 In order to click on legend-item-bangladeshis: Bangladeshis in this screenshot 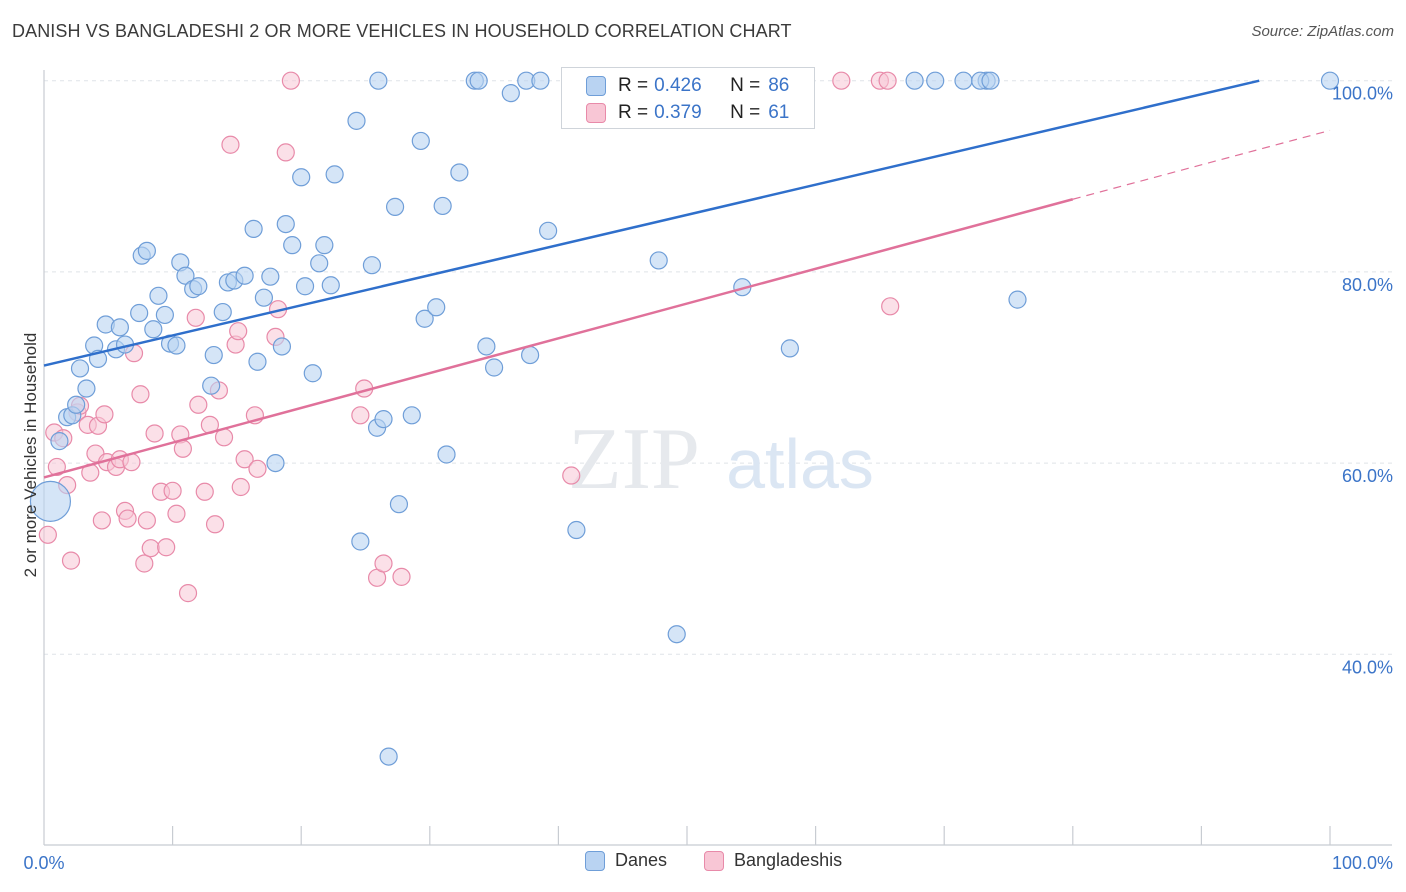, I will do `click(773, 860)`.